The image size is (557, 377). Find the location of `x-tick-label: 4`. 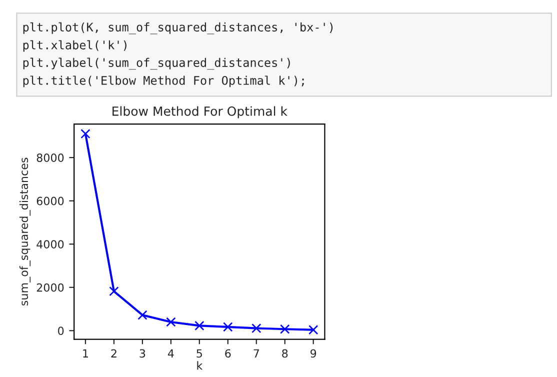

x-tick-label: 4 is located at coordinates (171, 353).